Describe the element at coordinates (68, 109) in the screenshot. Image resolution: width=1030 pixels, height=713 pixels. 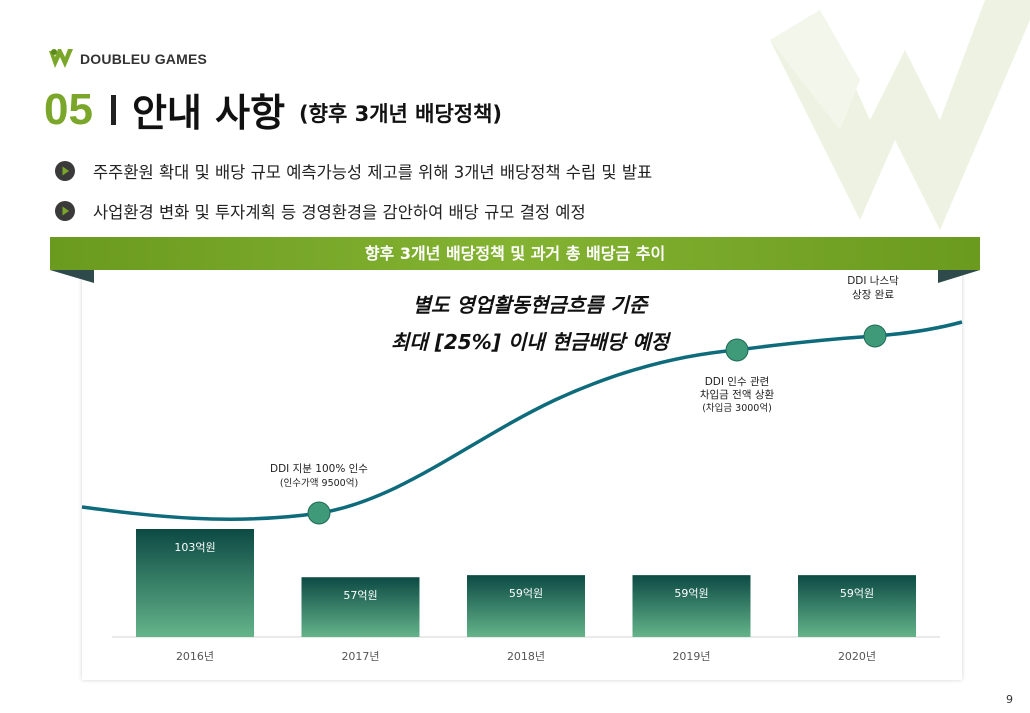
I see `section-number: 05` at that location.